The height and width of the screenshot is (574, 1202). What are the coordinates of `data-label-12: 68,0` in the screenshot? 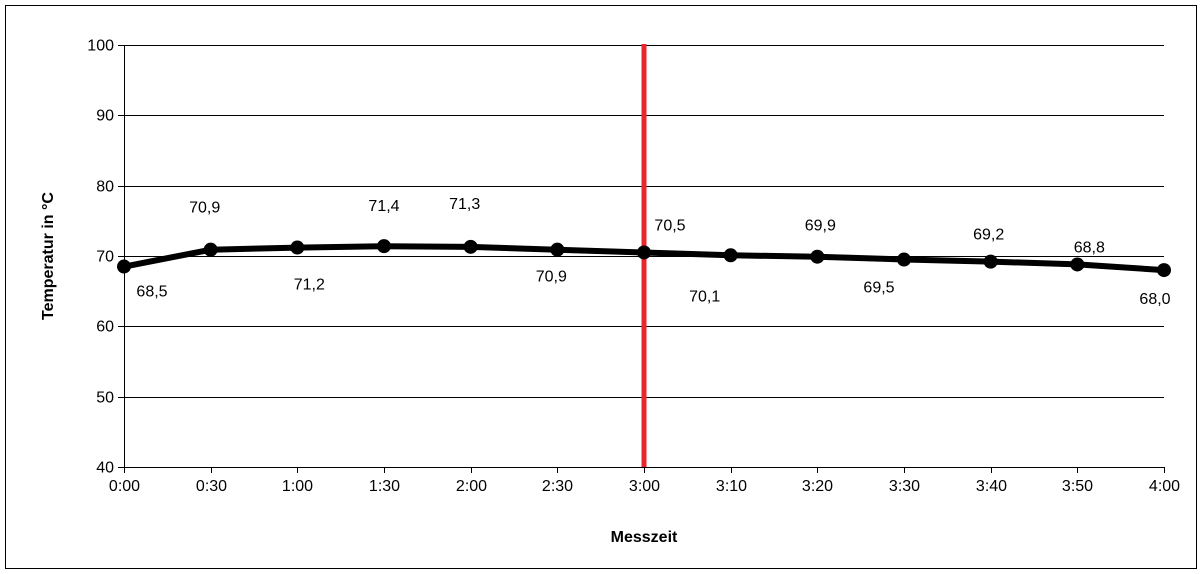 It's located at (1154, 299).